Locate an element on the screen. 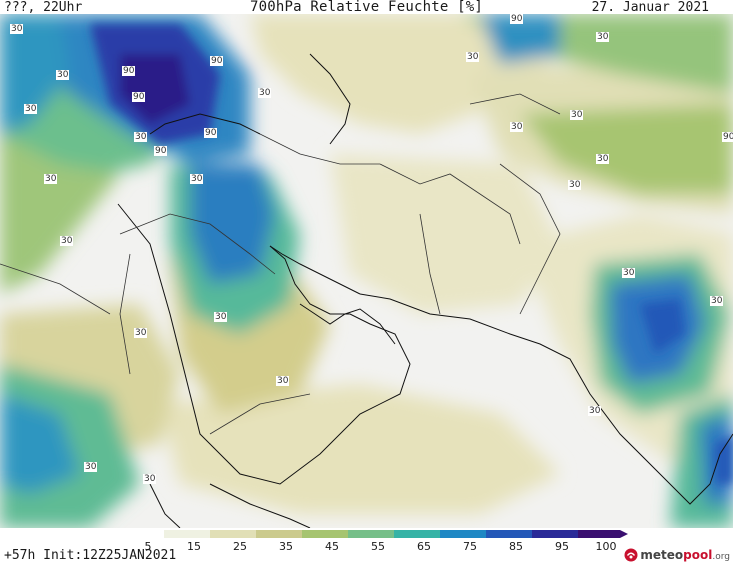 This screenshot has width=733, height=566. scale-tick-label: 45 is located at coordinates (332, 546).